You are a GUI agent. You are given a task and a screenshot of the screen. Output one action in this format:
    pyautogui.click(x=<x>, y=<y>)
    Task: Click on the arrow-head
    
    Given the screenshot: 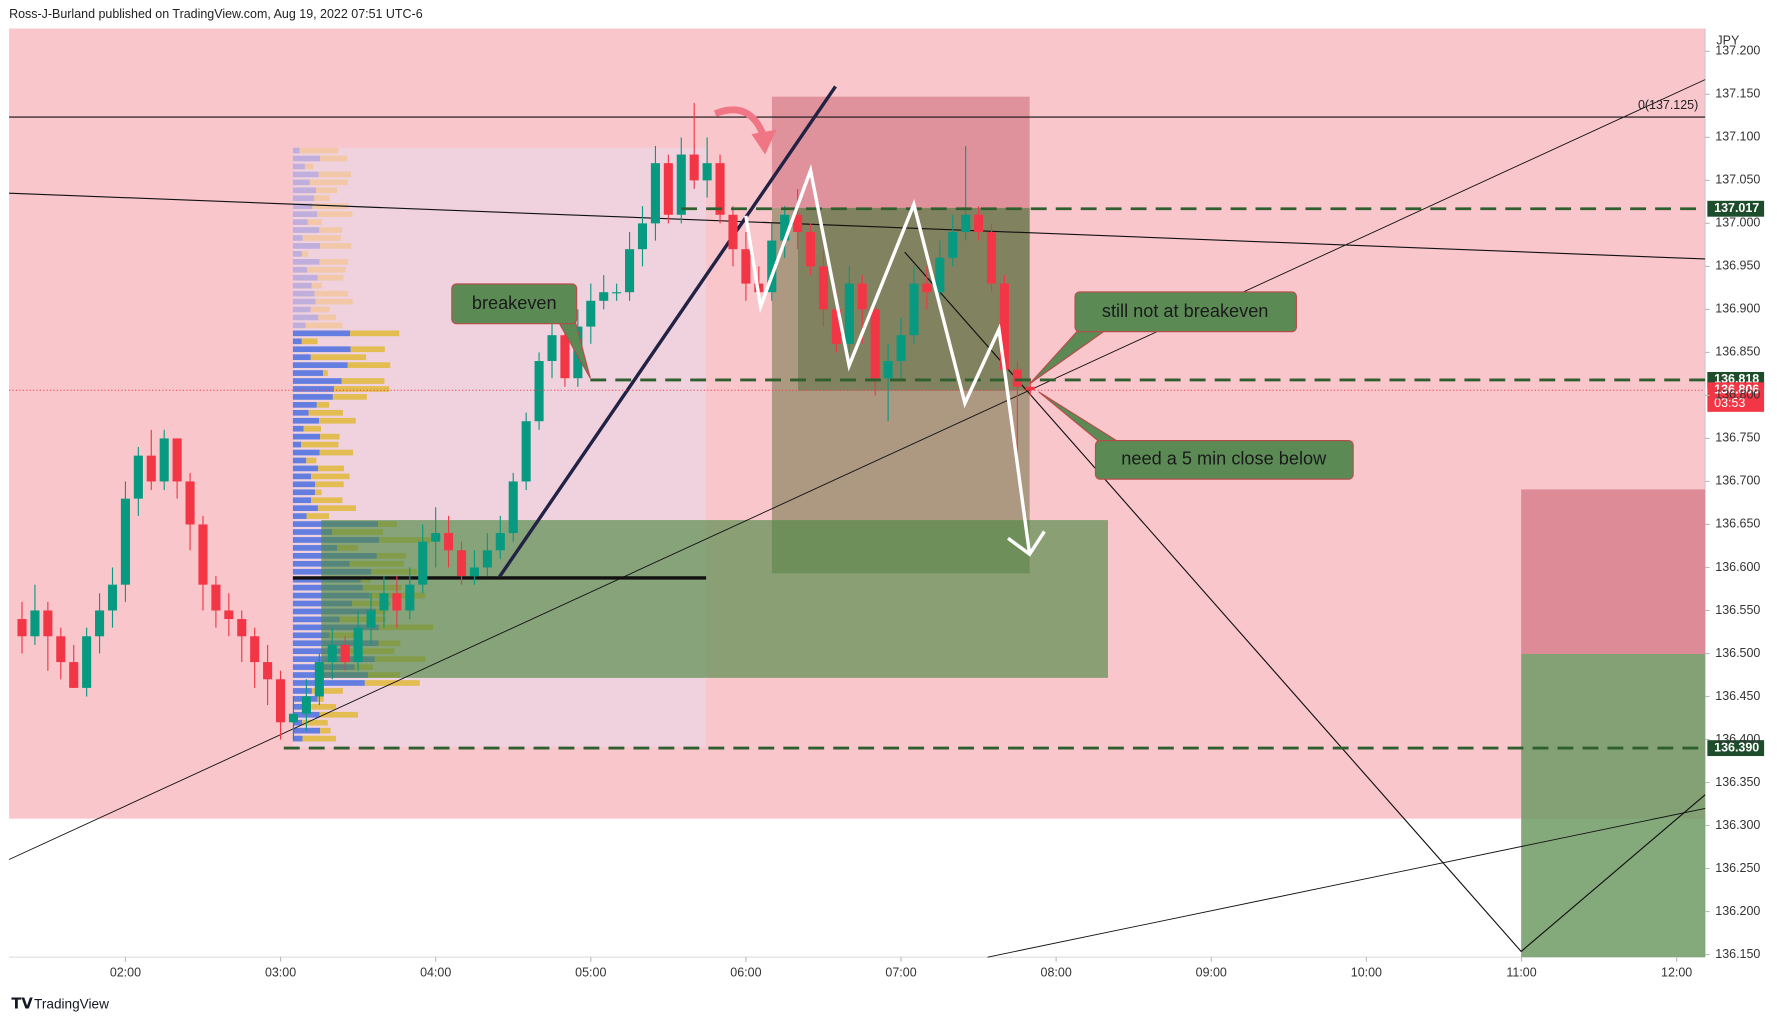 What is the action you would take?
    pyautogui.click(x=1026, y=543)
    